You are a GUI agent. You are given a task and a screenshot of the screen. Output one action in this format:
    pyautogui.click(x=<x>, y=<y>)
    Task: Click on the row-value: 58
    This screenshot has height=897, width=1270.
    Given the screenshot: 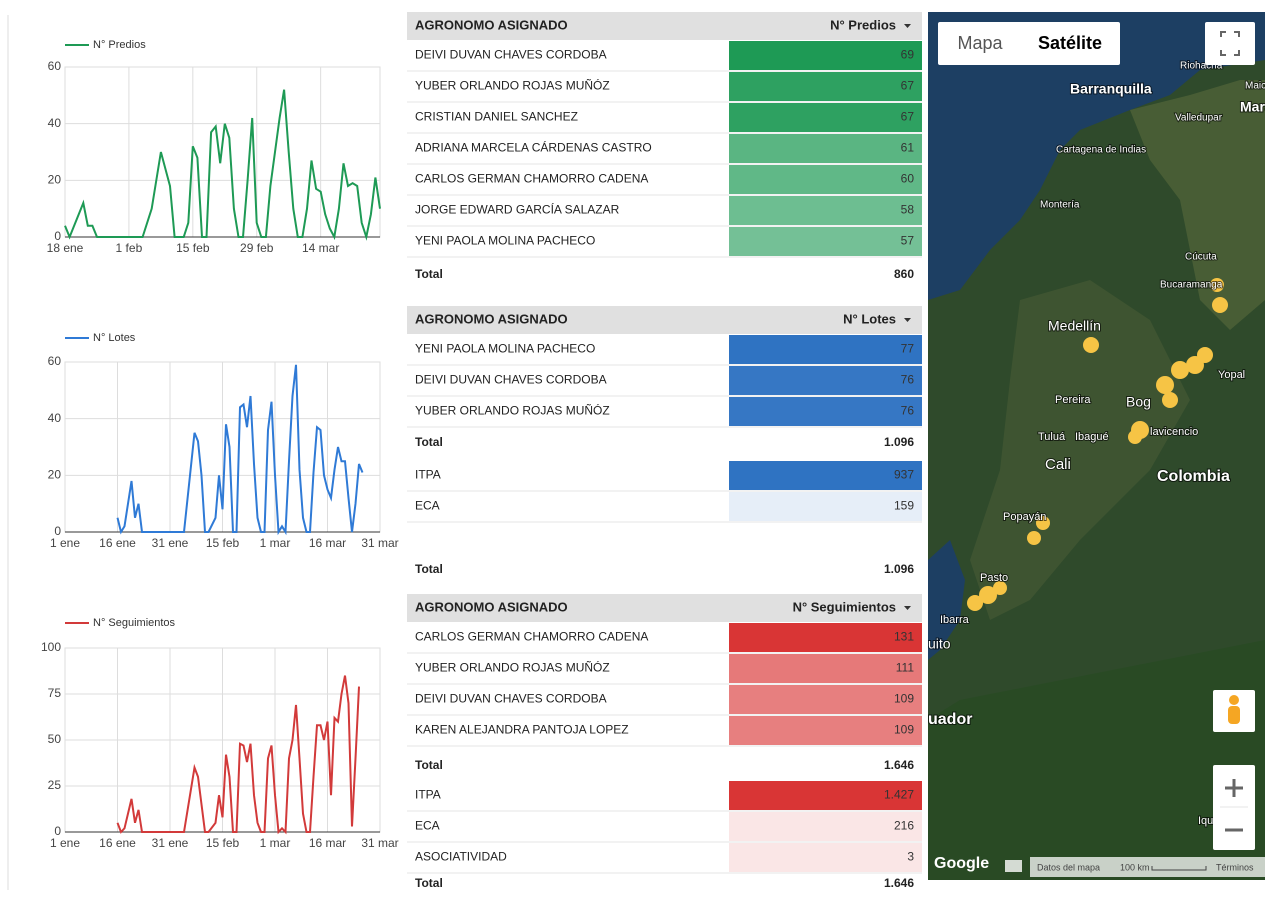 What is the action you would take?
    pyautogui.click(x=908, y=210)
    